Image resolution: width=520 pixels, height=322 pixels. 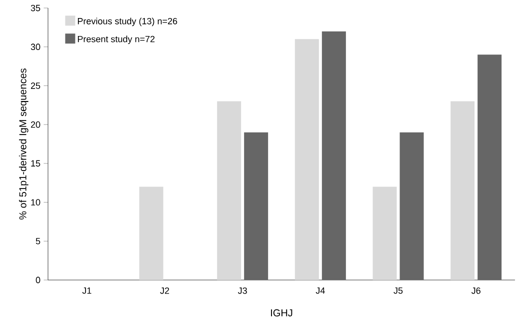 What do you see at coordinates (475, 290) in the screenshot?
I see `x-tick-label: J6` at bounding box center [475, 290].